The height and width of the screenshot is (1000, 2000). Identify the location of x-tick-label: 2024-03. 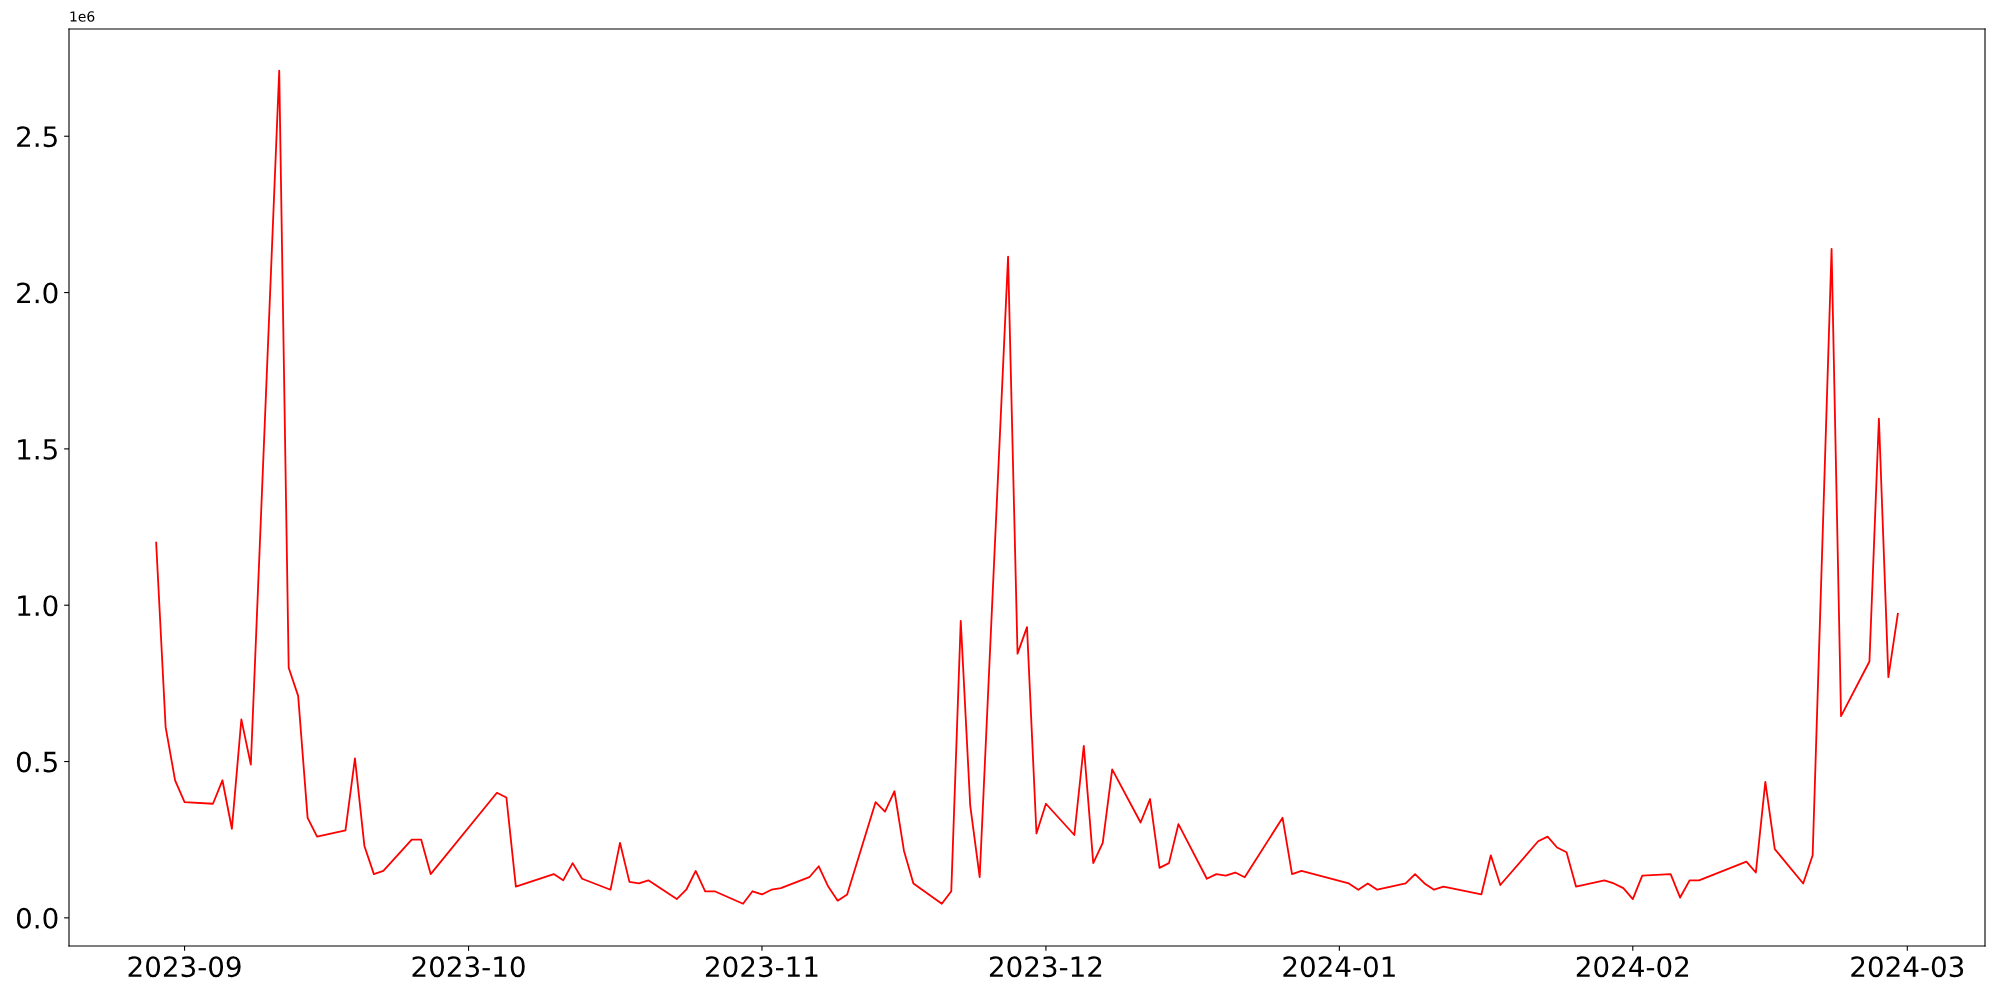
(1907, 967).